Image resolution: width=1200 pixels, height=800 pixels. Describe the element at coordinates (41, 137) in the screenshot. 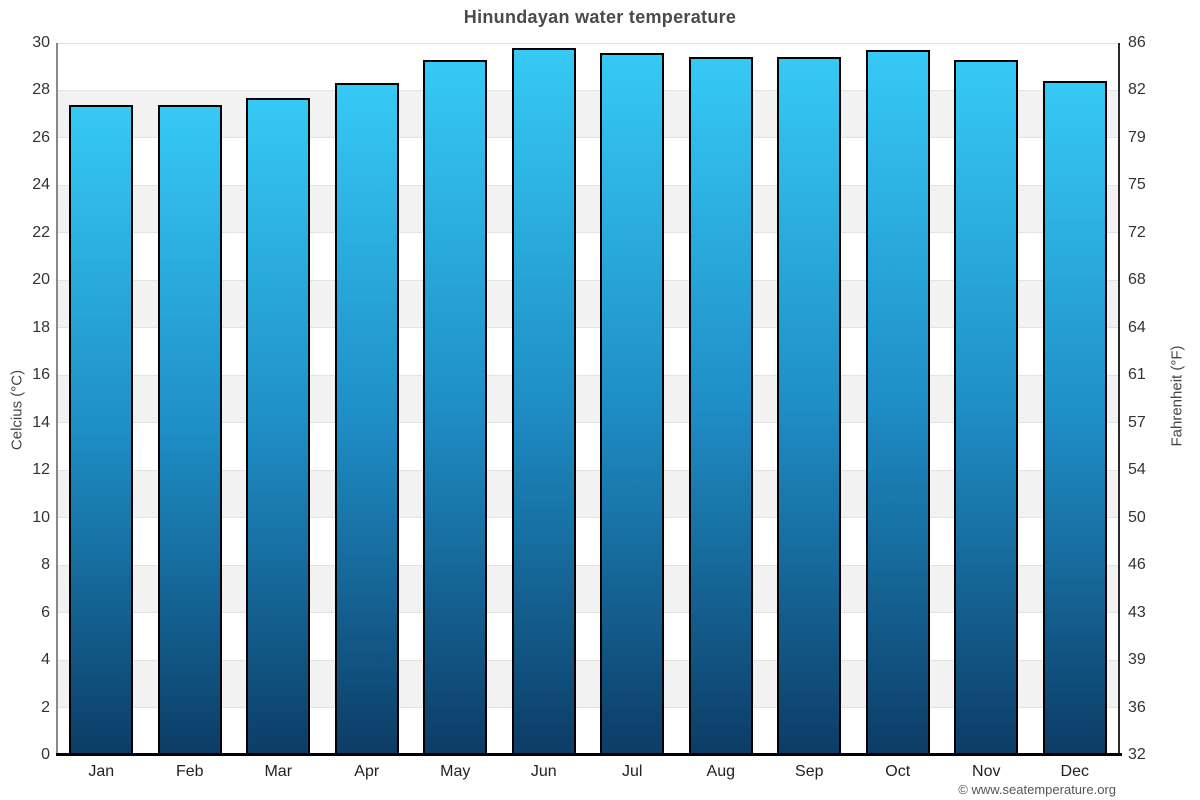

I see `celsius-tick-26: 26` at that location.